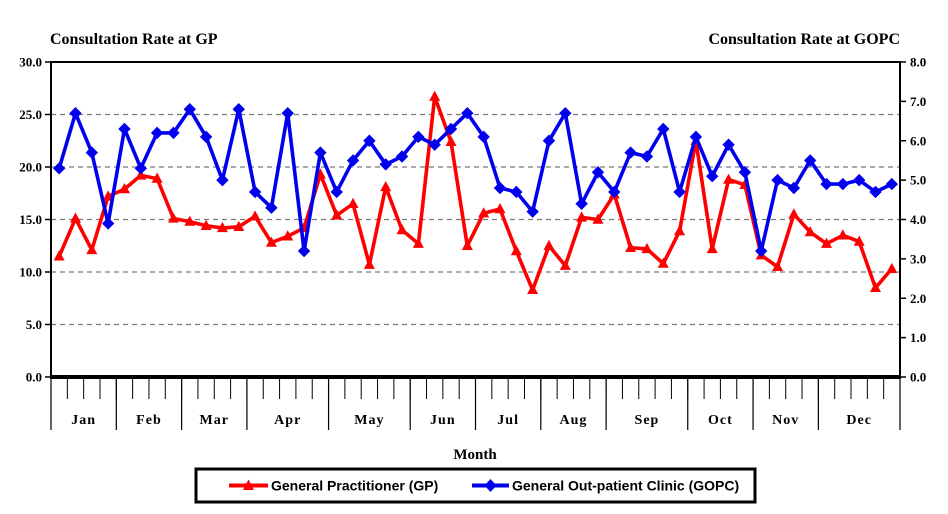  Describe the element at coordinates (30, 167) in the screenshot. I see `left-axis-tick-label: 20.0` at that location.